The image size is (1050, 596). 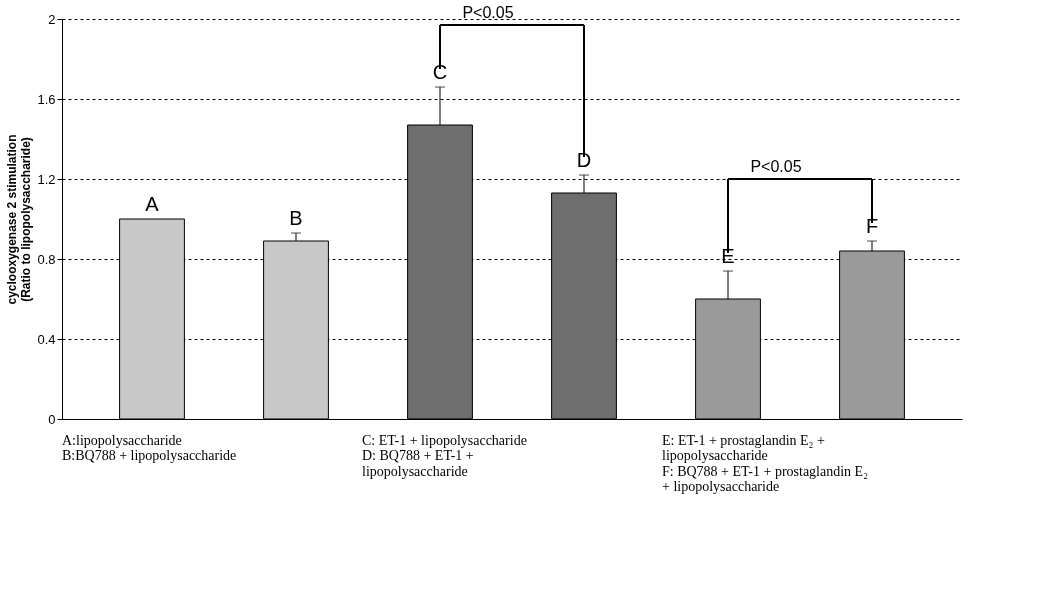 I want to click on y-tick-label: 0.4, so click(x=46, y=339).